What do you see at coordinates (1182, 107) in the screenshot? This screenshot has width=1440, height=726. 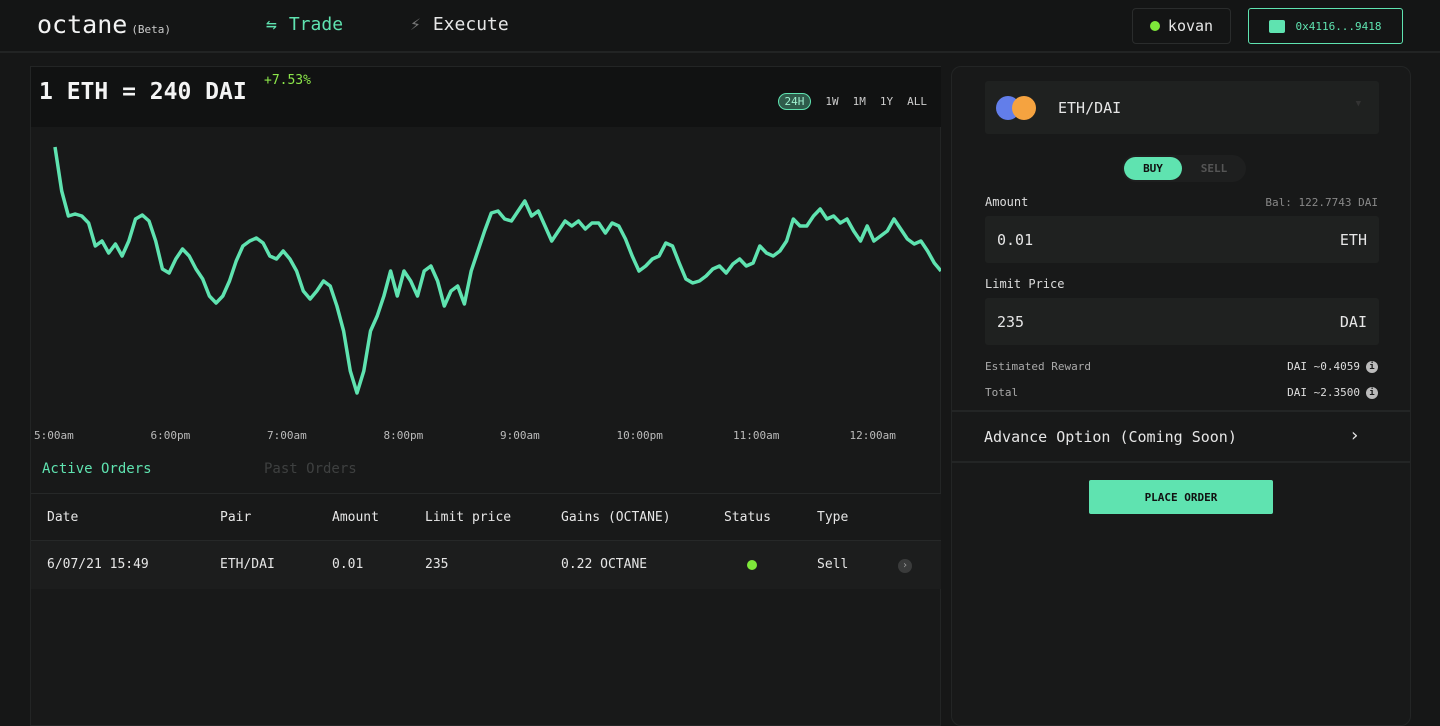 I see `pair-selector: ETH/DAI ▼` at bounding box center [1182, 107].